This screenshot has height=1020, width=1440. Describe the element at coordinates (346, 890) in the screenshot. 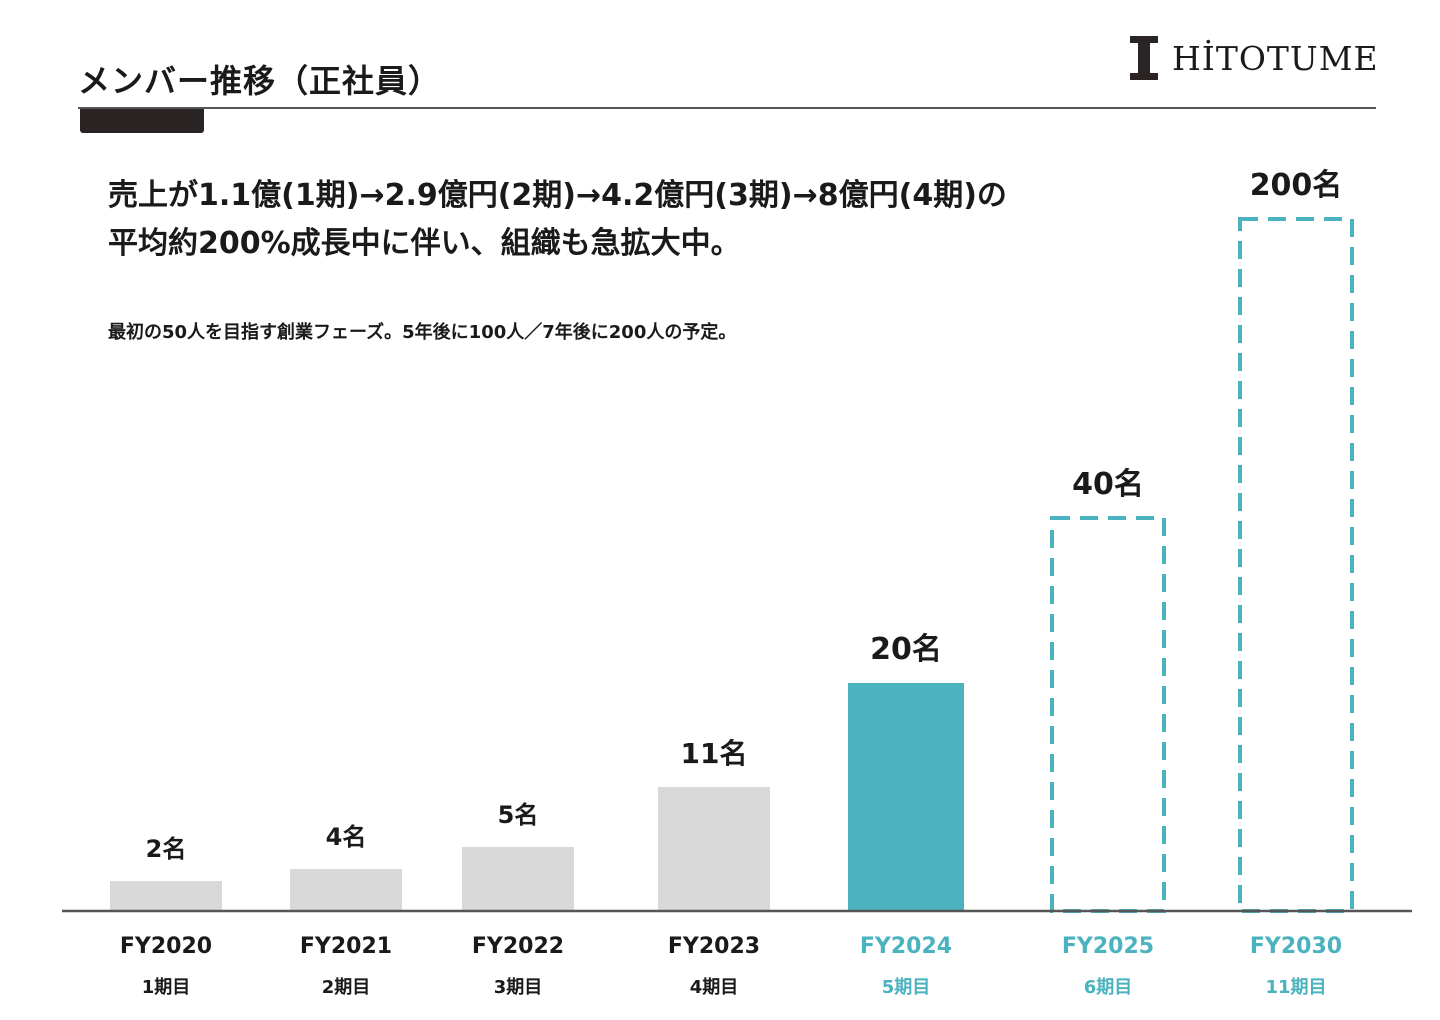

I see `bar-fy2021` at that location.